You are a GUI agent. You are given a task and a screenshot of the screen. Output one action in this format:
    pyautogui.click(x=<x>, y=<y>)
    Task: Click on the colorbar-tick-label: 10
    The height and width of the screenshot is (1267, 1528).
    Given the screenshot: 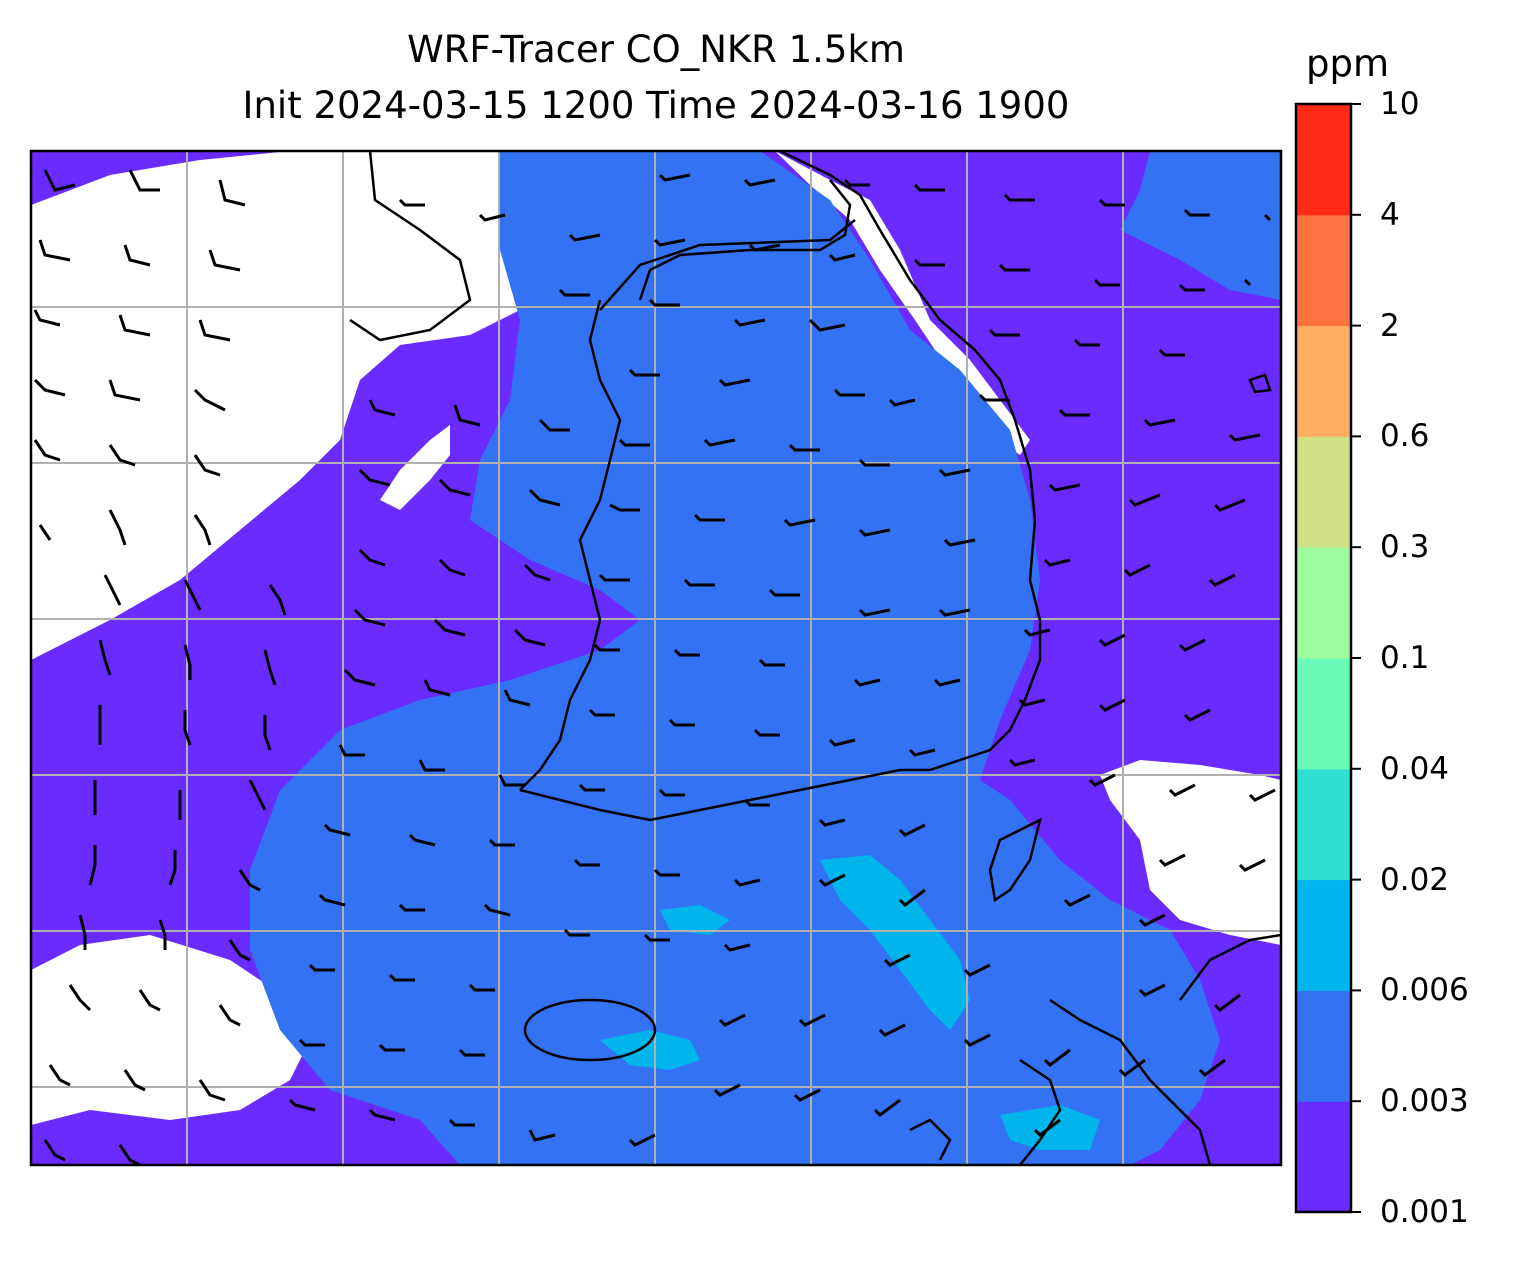 What is the action you would take?
    pyautogui.click(x=1400, y=104)
    